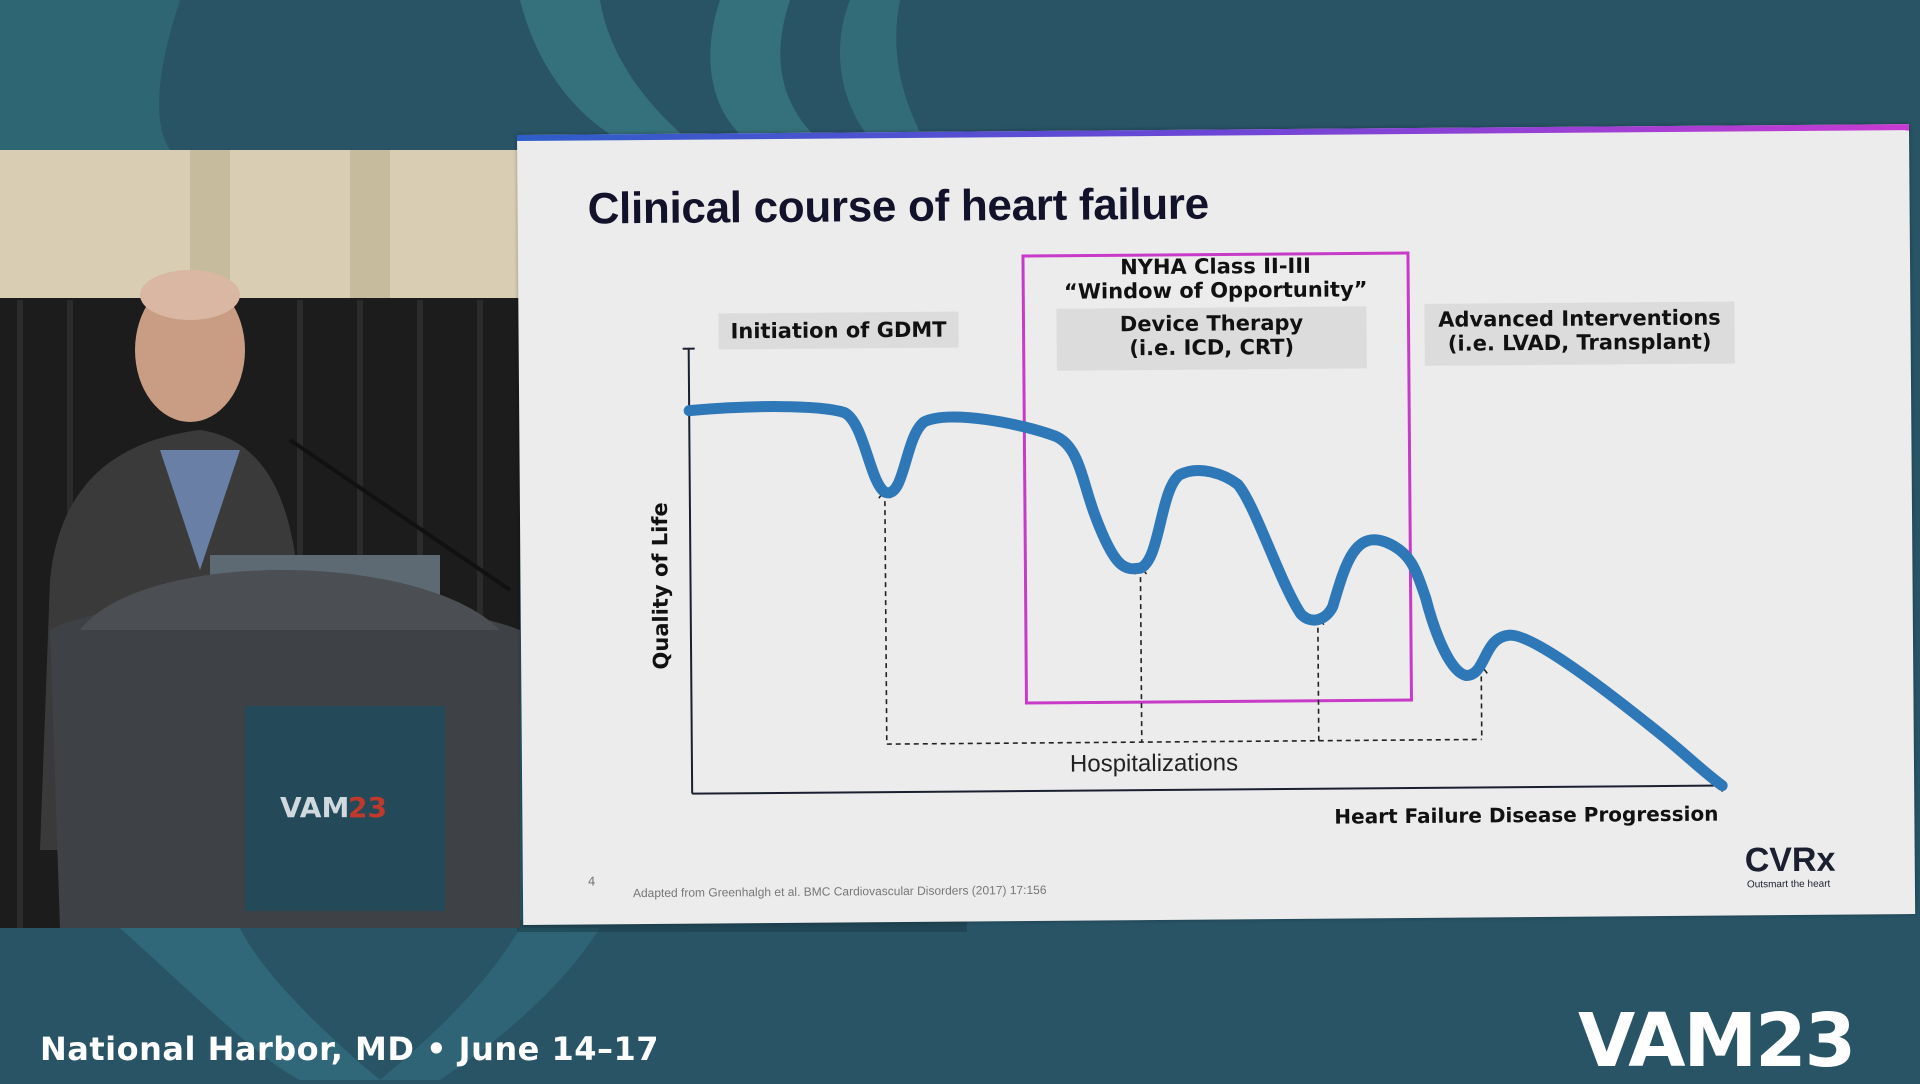  I want to click on vam23-logo-text: VAM23, so click(1716, 1041).